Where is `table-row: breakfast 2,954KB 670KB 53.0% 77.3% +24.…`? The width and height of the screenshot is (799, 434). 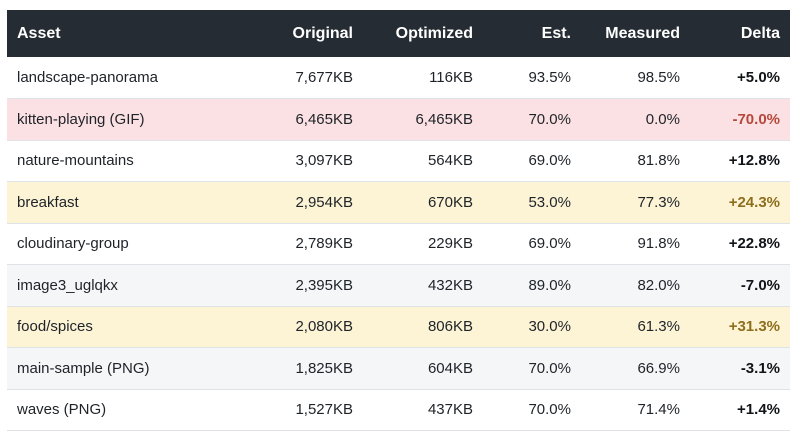
table-row: breakfast 2,954KB 670KB 53.0% 77.3% +24.… is located at coordinates (398, 202).